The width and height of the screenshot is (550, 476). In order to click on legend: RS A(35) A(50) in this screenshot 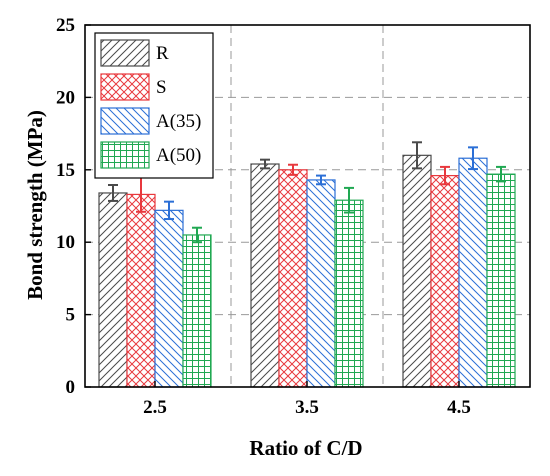, I will do `click(154, 105)`.